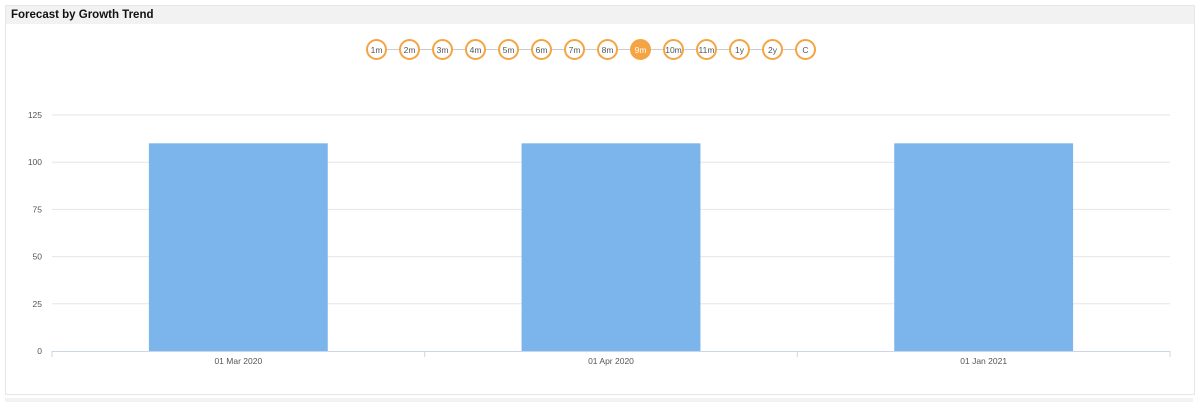  Describe the element at coordinates (772, 49) in the screenshot. I see `period-button-2y: 2y` at that location.